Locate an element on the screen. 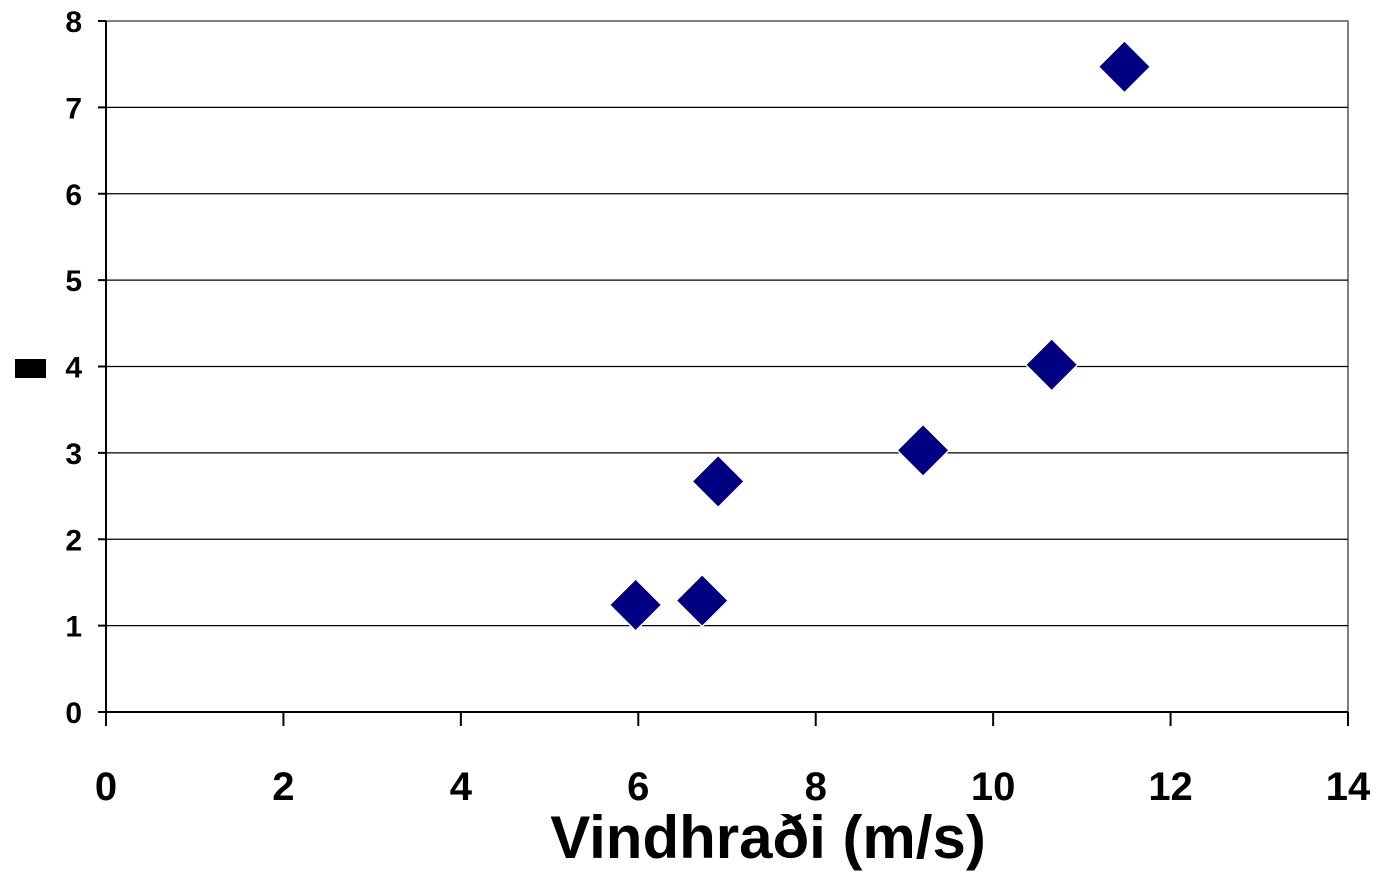  y-tick-label: 7 is located at coordinates (73, 108).